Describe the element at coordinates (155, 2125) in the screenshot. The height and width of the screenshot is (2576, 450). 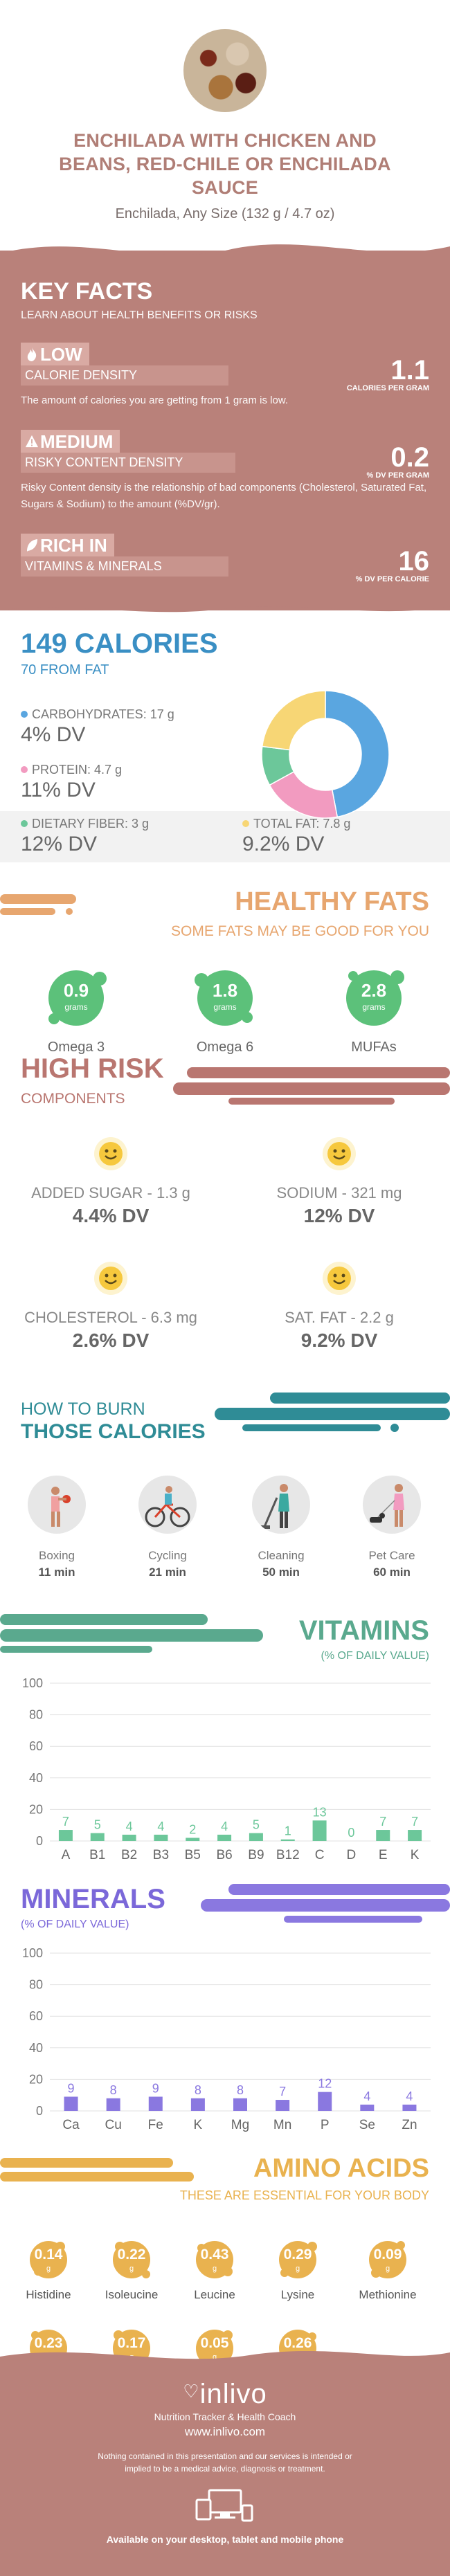
I see `x-tick-label: Fe` at that location.